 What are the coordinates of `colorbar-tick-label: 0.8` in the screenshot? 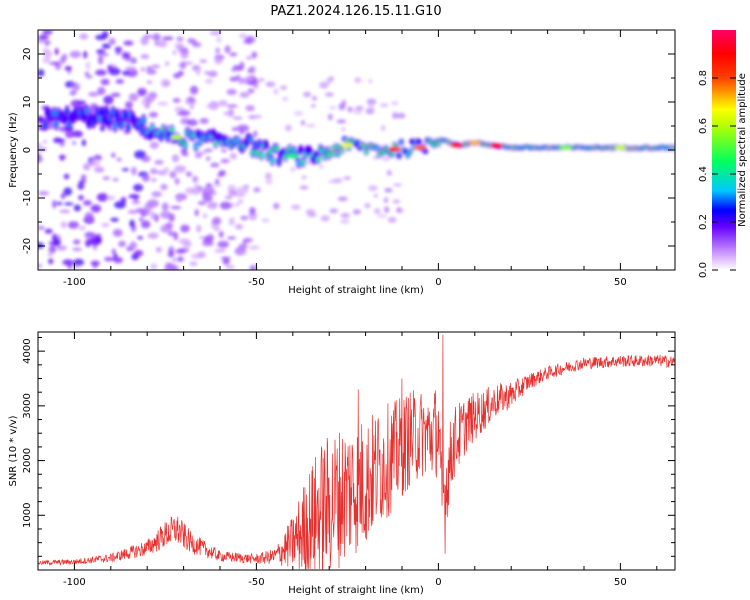 It's located at (703, 78).